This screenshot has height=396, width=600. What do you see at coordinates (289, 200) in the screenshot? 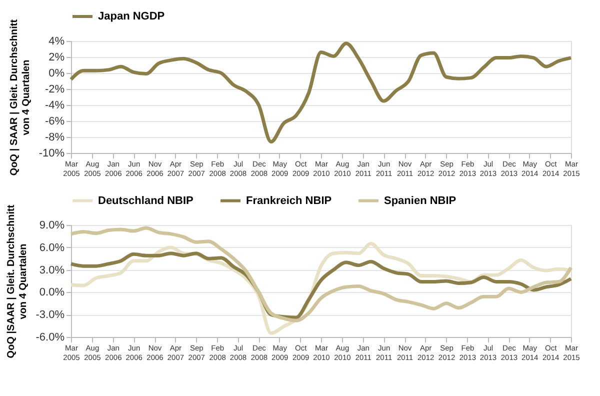
I see `legend-label: Frankreich NBIP` at bounding box center [289, 200].